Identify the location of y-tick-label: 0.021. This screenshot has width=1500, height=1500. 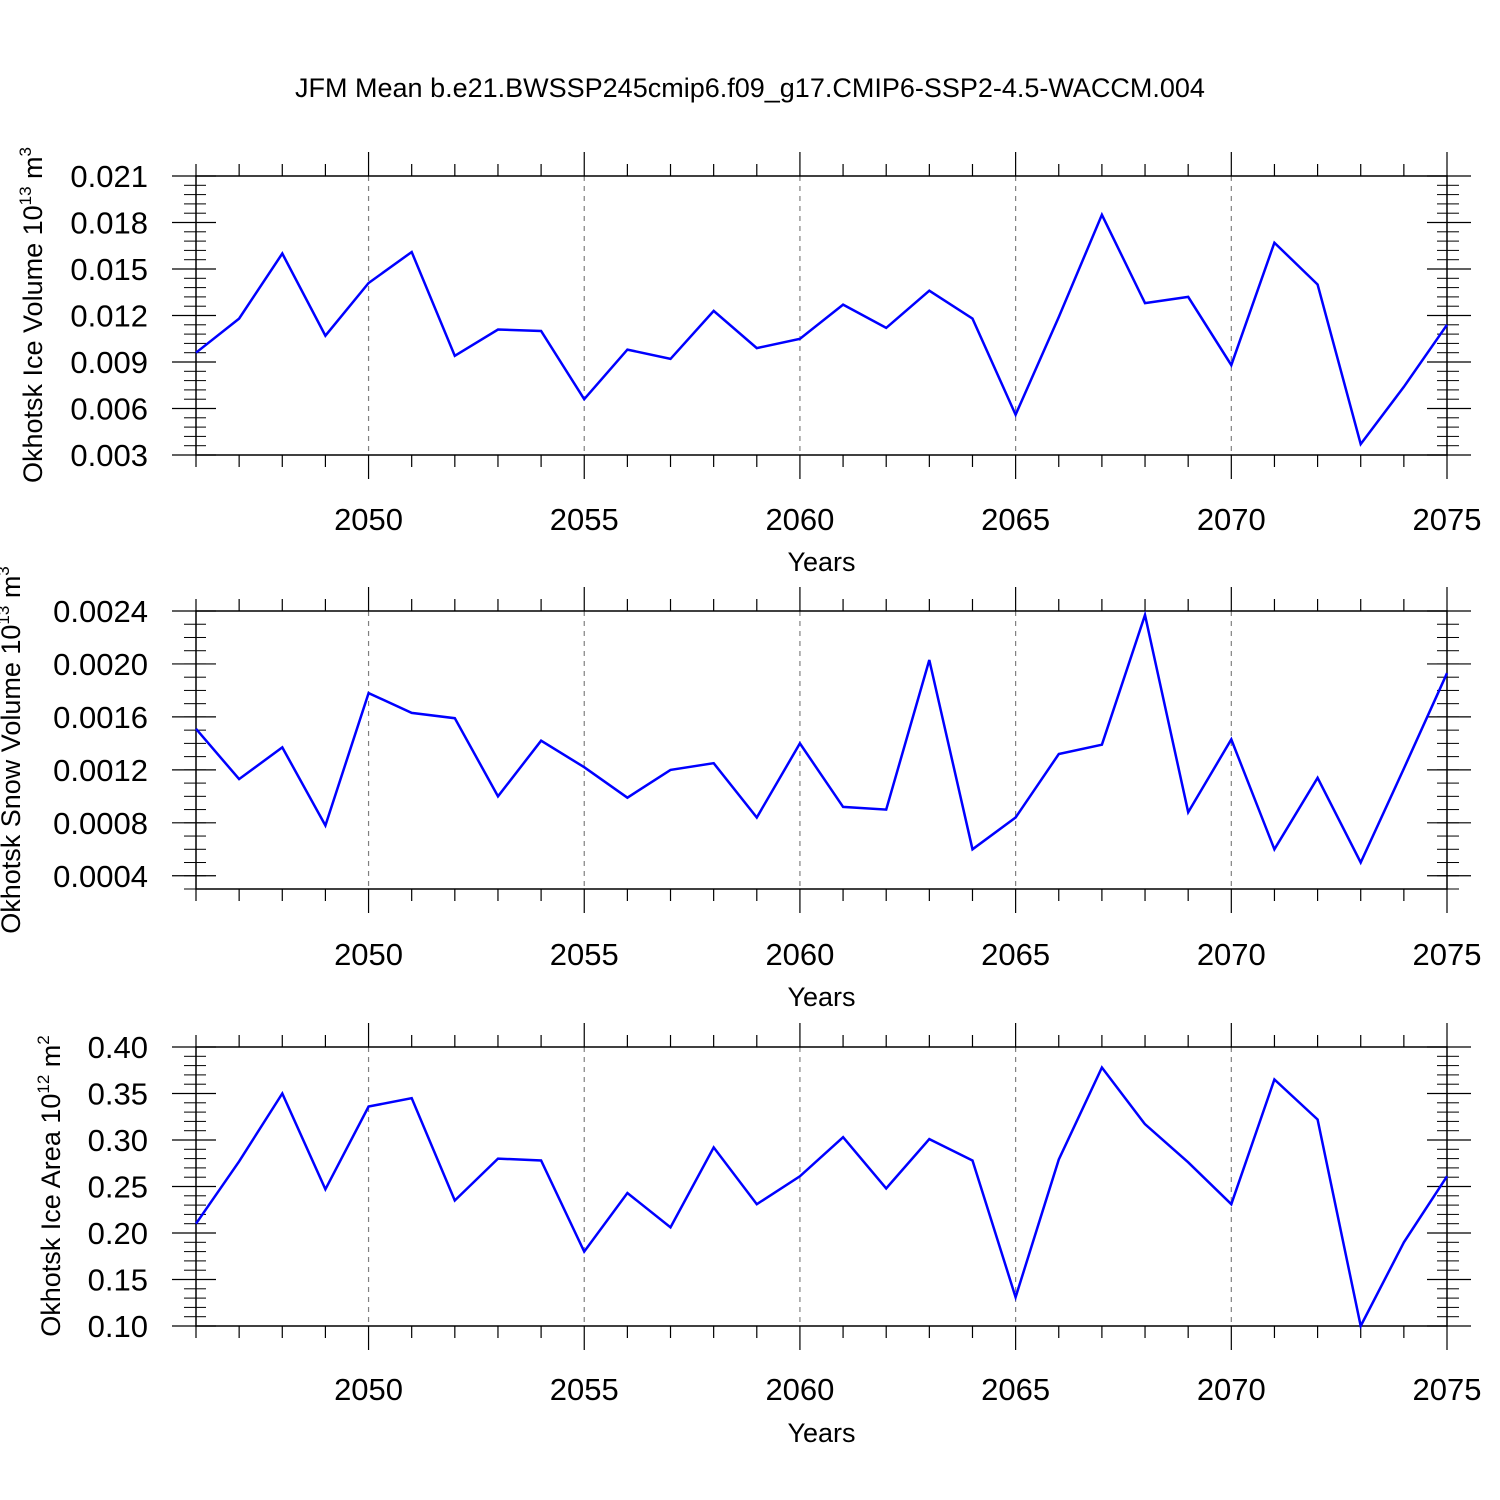
(109, 176).